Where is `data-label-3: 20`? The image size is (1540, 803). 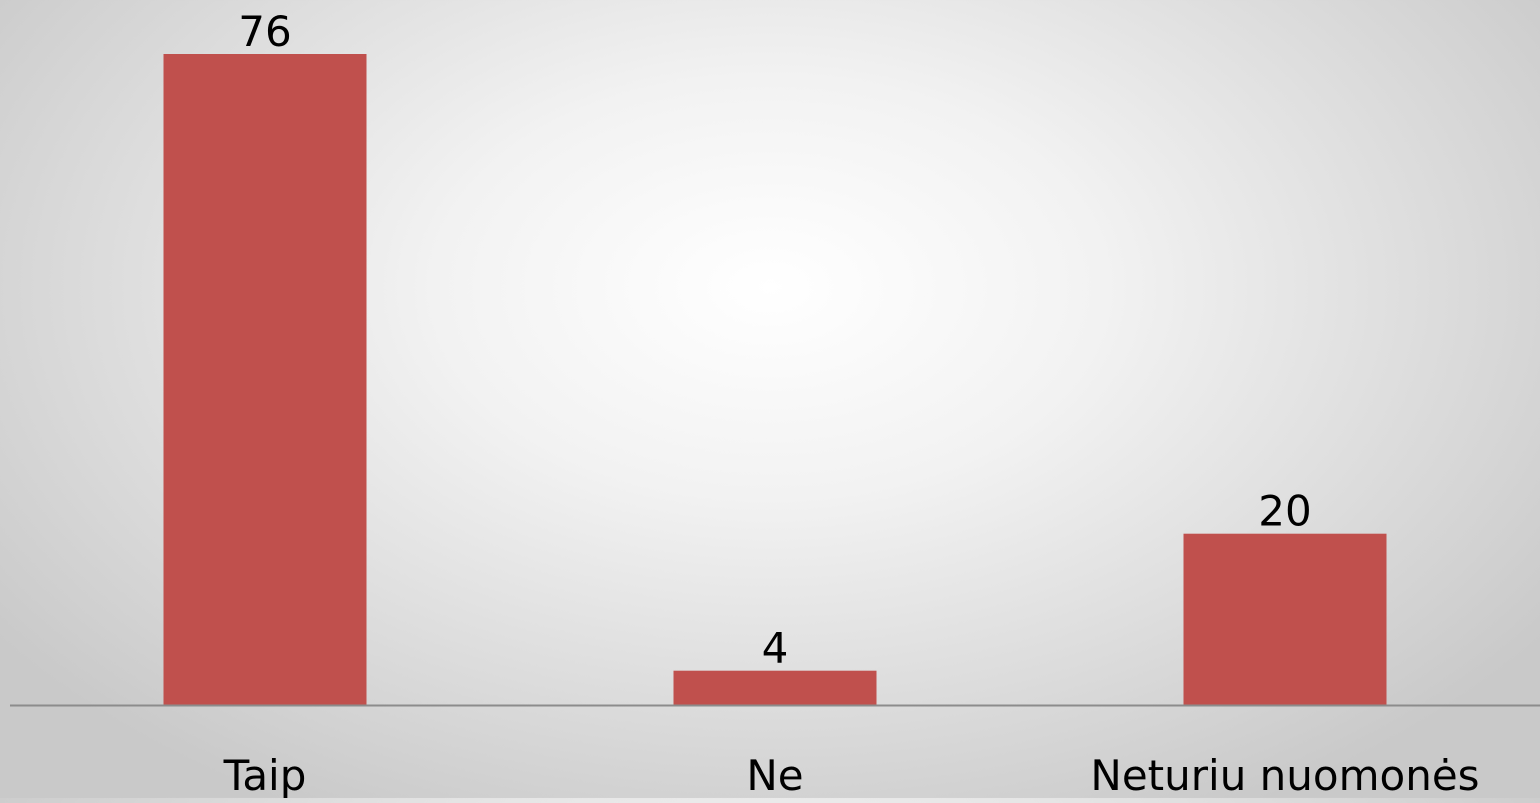 data-label-3: 20 is located at coordinates (1284, 511).